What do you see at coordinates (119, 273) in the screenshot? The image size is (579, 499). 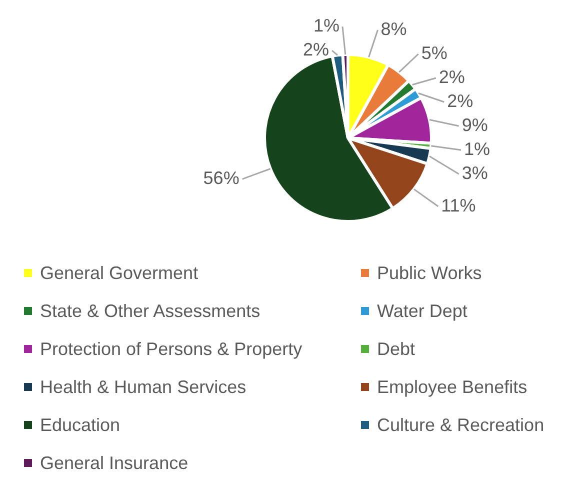 I see `legend-label: General Goverment` at bounding box center [119, 273].